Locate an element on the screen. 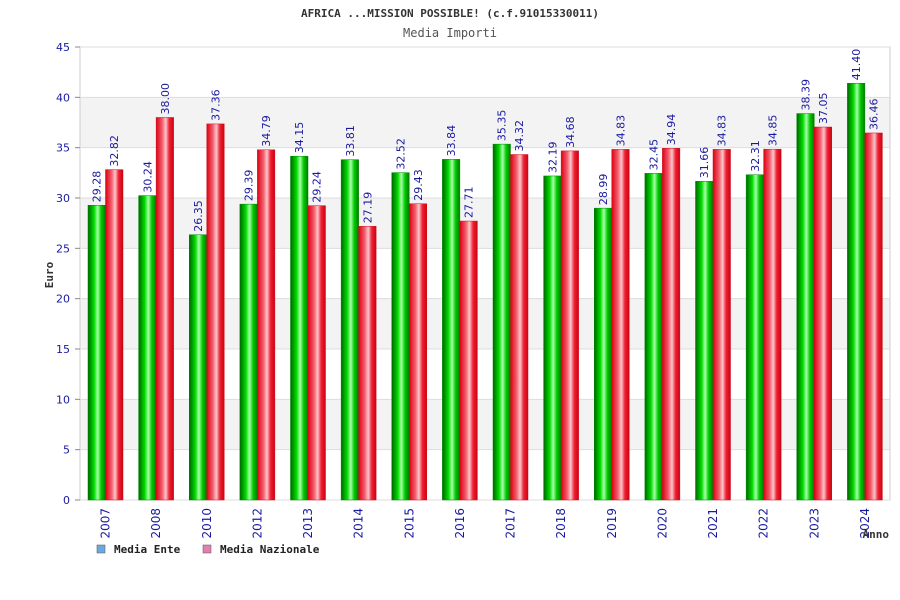 Image resolution: width=900 pixels, height=600 pixels. bar-value-label: 34.83 is located at coordinates (621, 131).